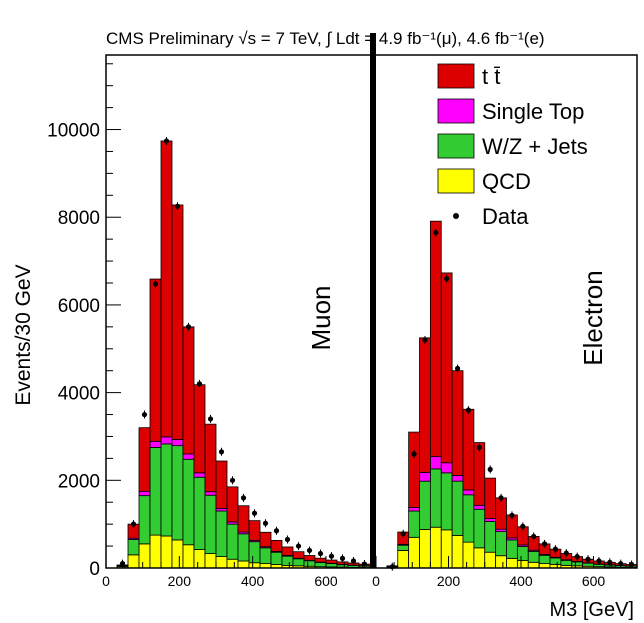  What do you see at coordinates (73, 131) in the screenshot?
I see `y-tick-label: 10000` at bounding box center [73, 131].